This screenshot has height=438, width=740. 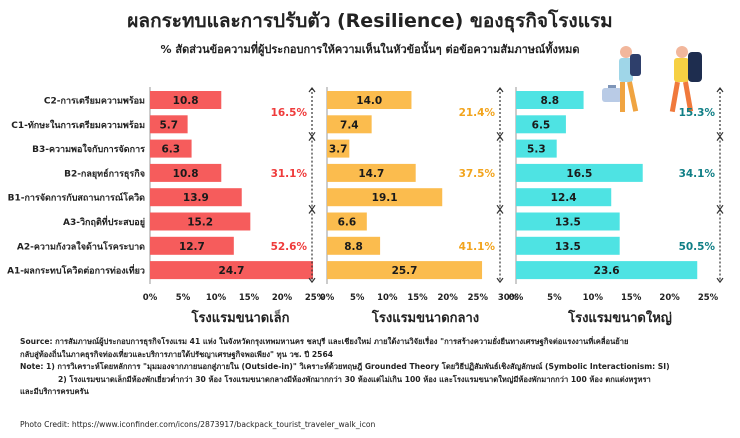 I want to click on bar-value-label: 12.7, so click(x=192, y=247).